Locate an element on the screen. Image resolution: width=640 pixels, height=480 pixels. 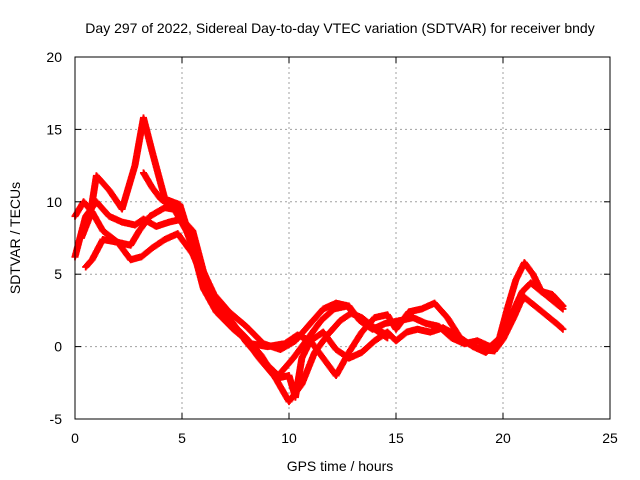
y-tick-label: 10 is located at coordinates (54, 202).